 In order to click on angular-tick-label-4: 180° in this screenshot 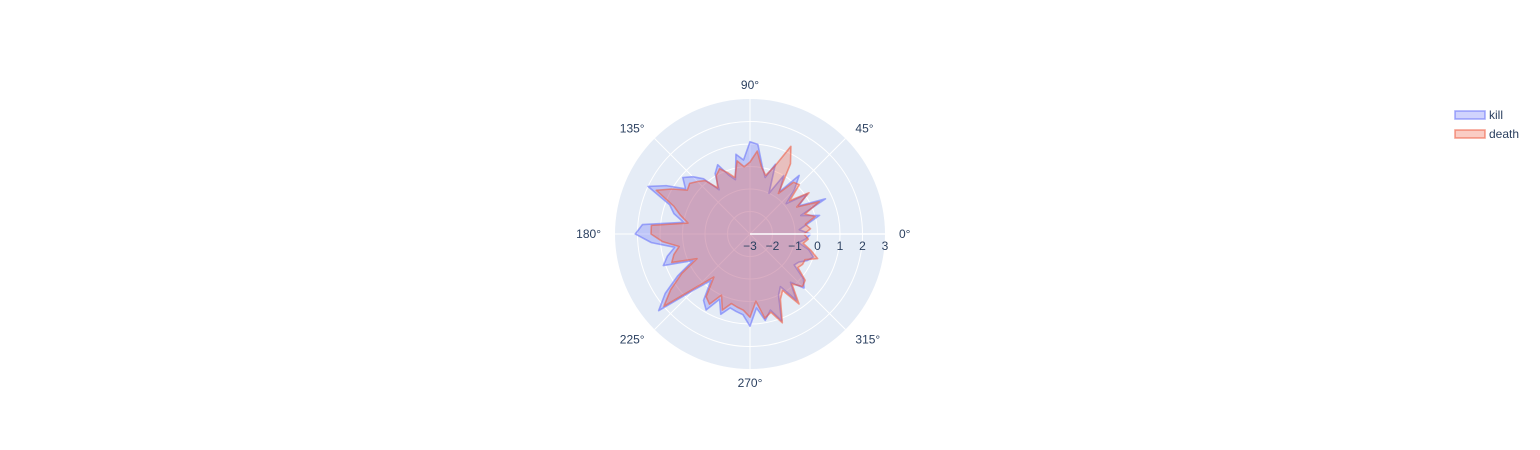, I will do `click(588, 234)`.